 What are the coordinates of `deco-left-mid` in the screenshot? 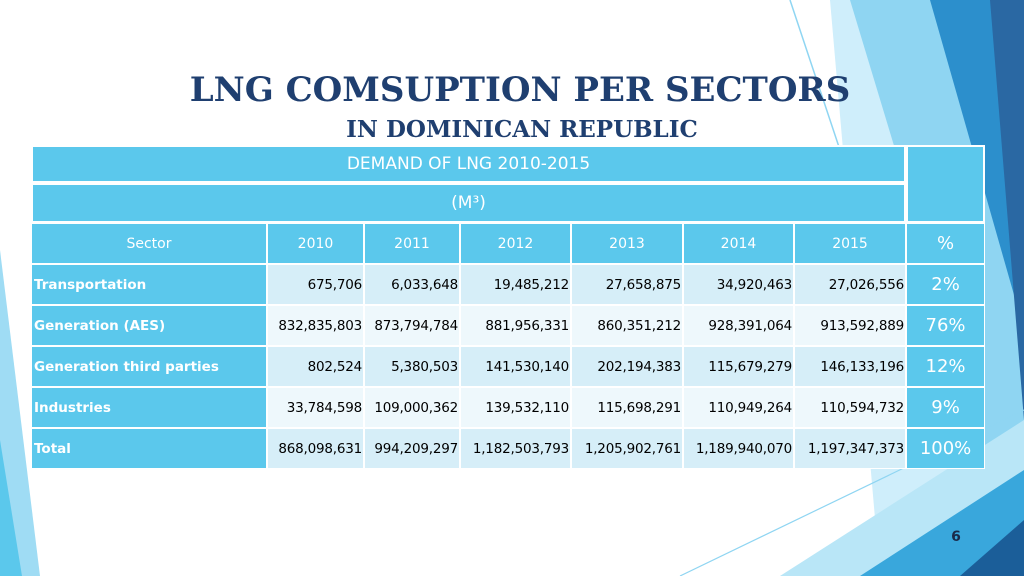 It's located at (11, 508).